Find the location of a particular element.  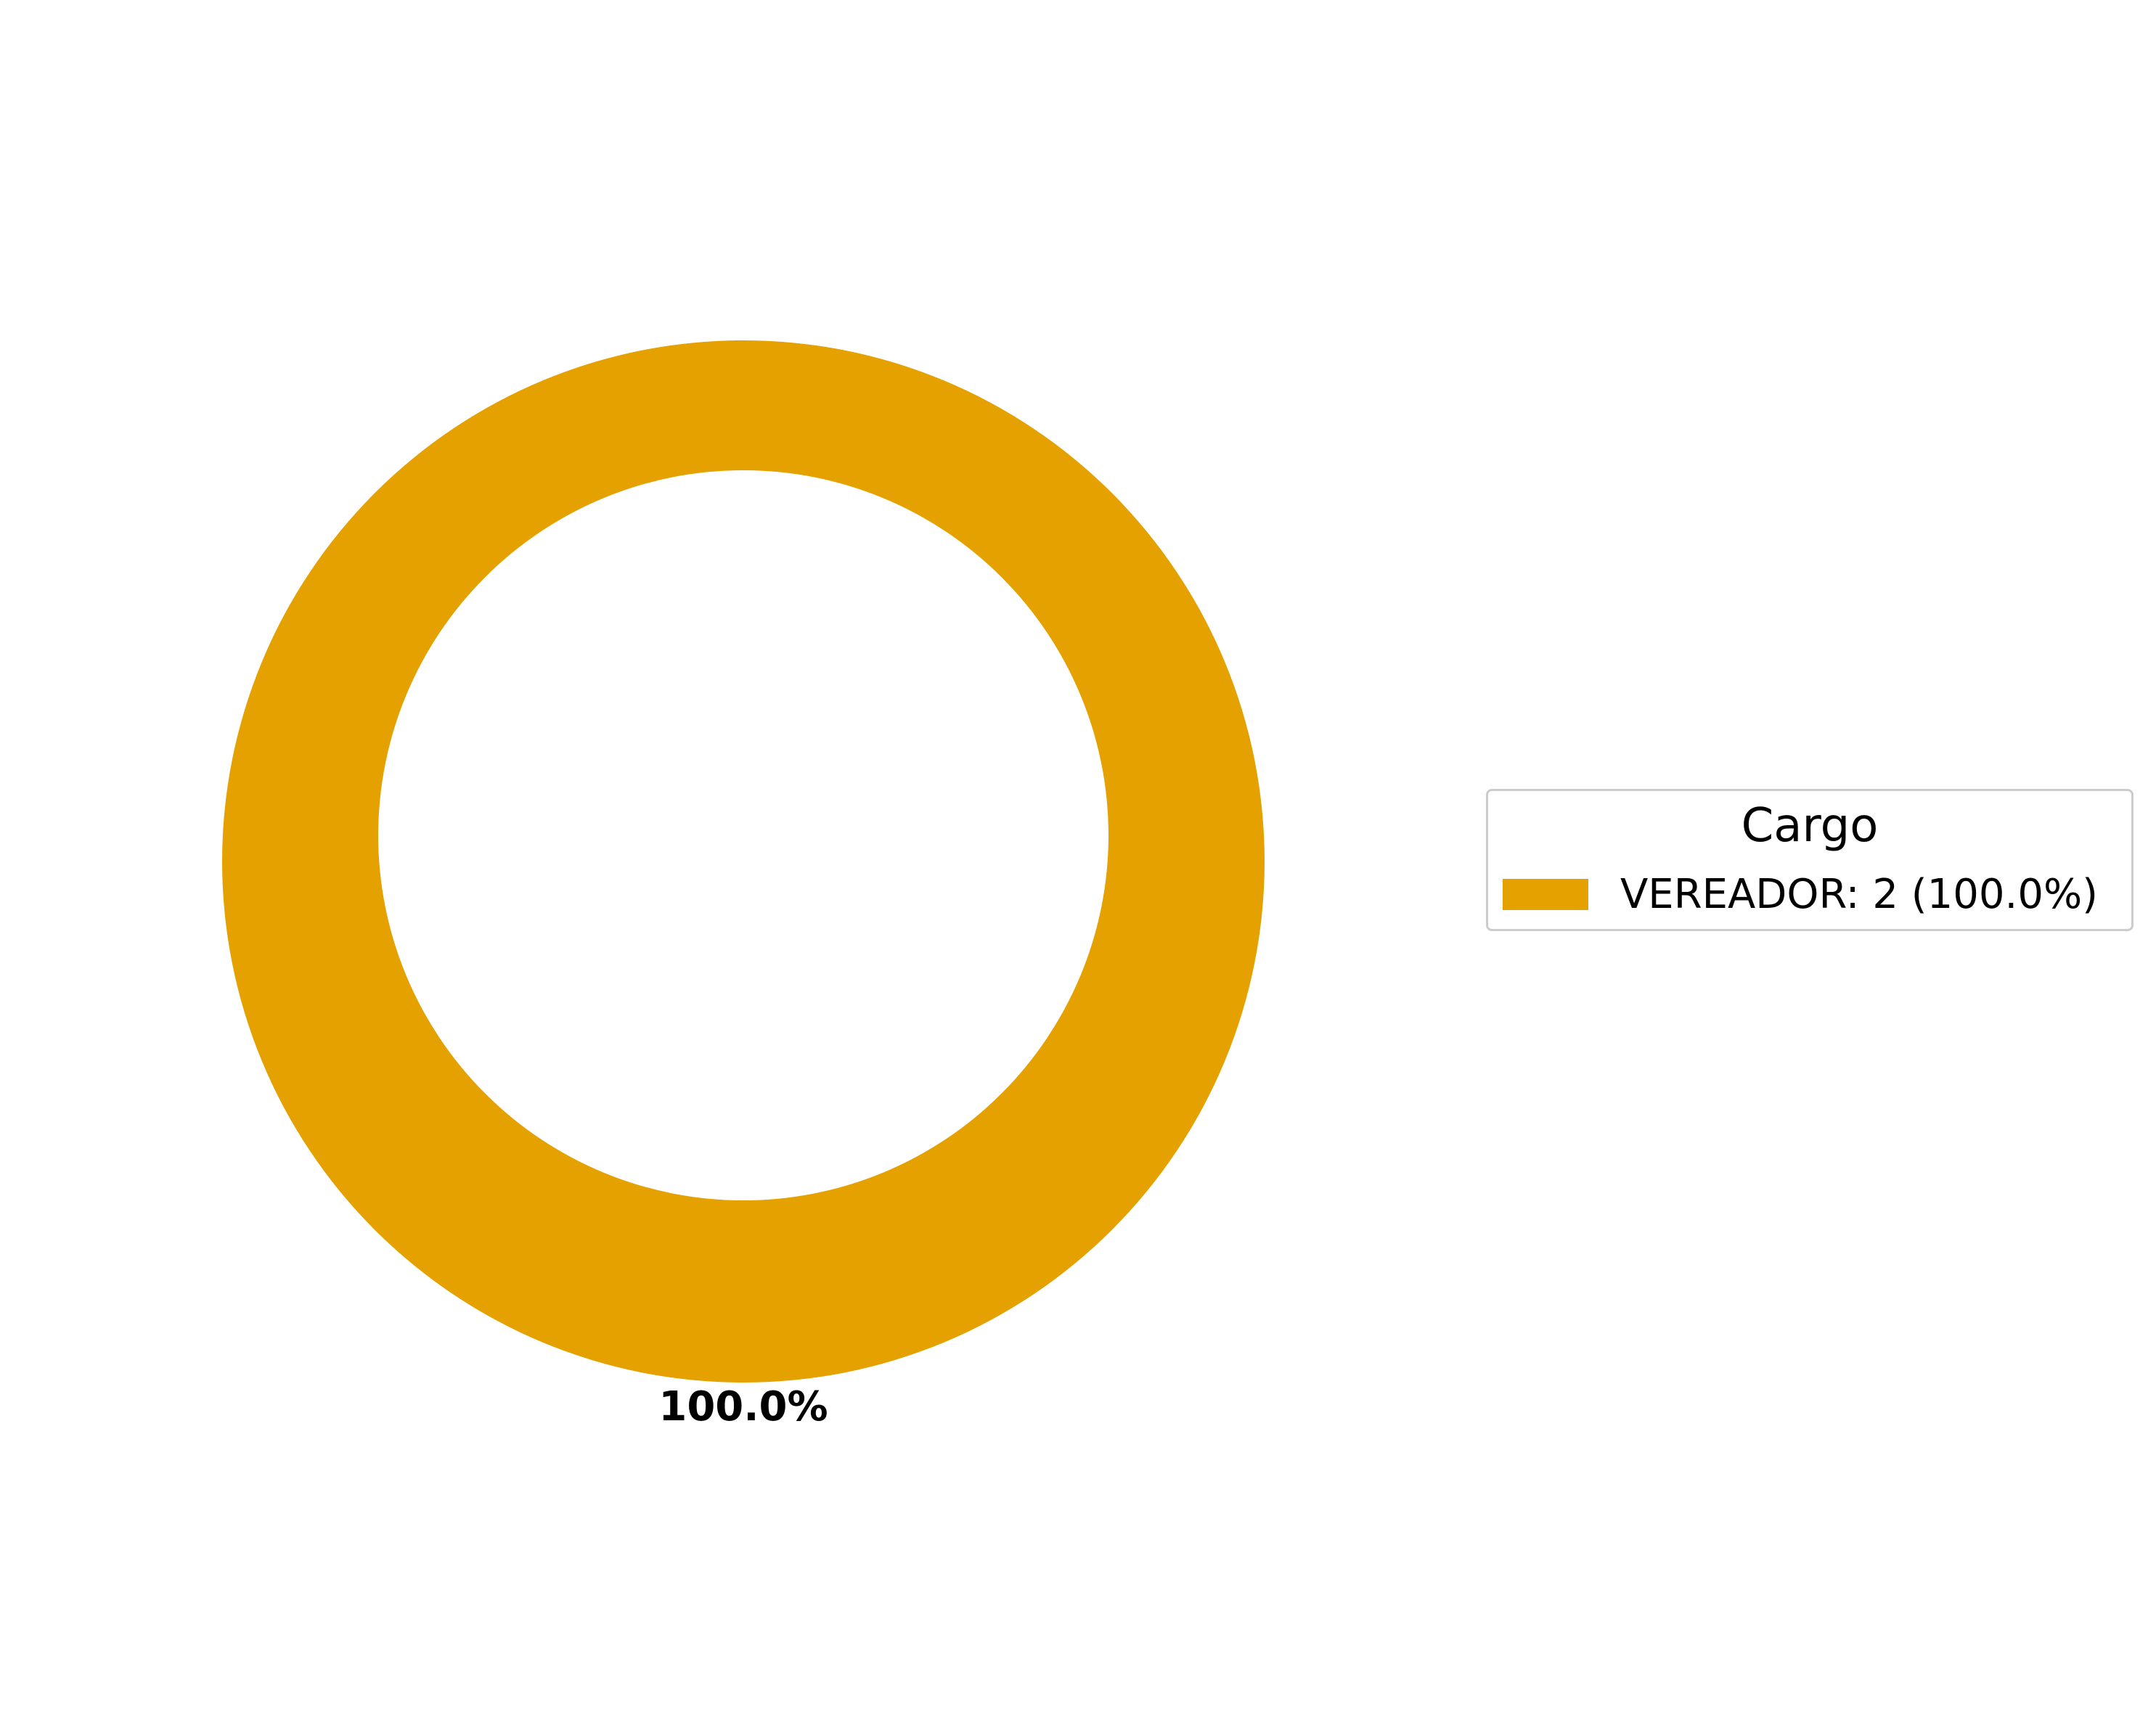

legend: Cargo VEREADOR: 2 (100.0%) is located at coordinates (1810, 860).